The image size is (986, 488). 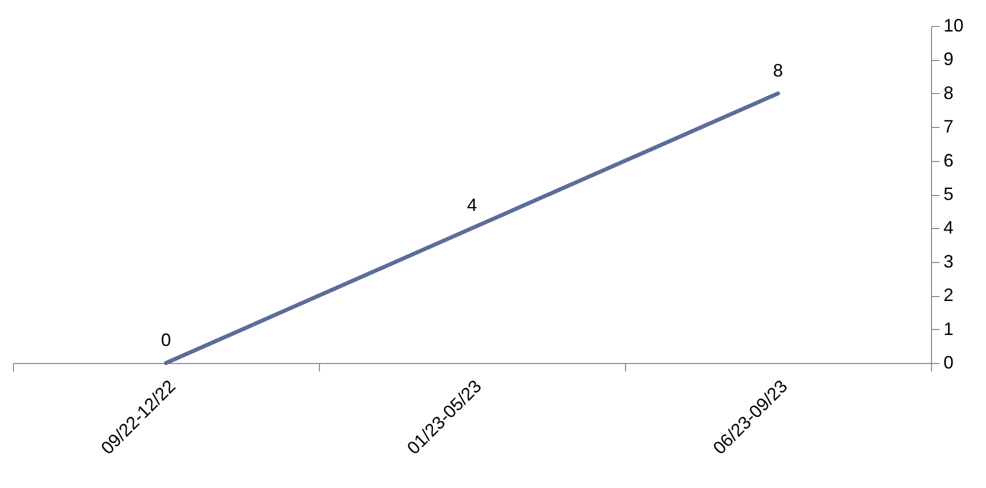 What do you see at coordinates (949, 362) in the screenshot?
I see `y-tick-label: 0` at bounding box center [949, 362].